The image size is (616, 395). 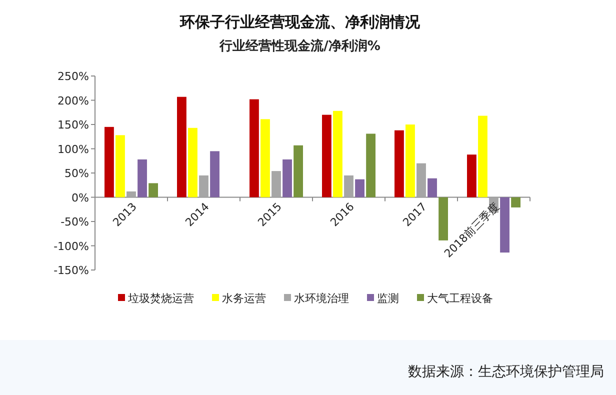 I want to click on y-tick-label: 0%, so click(x=80, y=197).